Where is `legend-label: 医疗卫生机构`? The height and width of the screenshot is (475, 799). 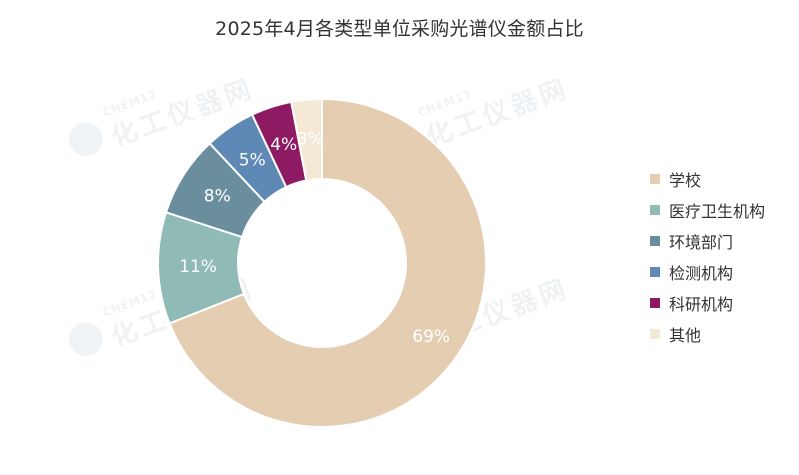 legend-label: 医疗卫生机构 is located at coordinates (717, 211).